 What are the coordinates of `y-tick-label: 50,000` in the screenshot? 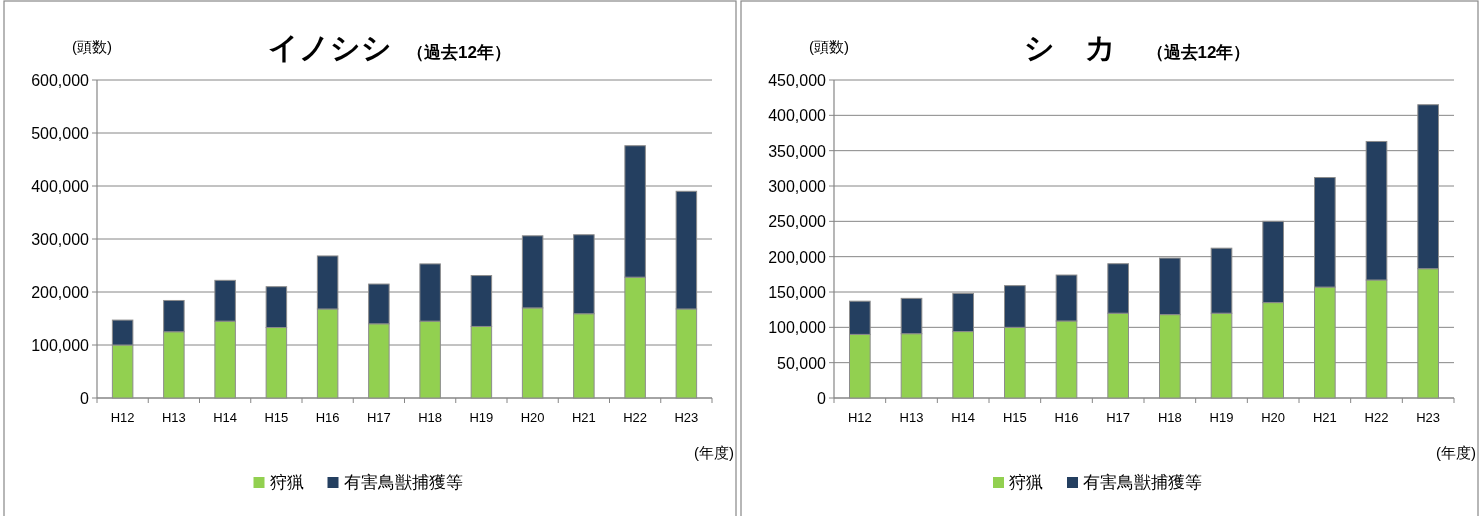 It's located at (802, 363).